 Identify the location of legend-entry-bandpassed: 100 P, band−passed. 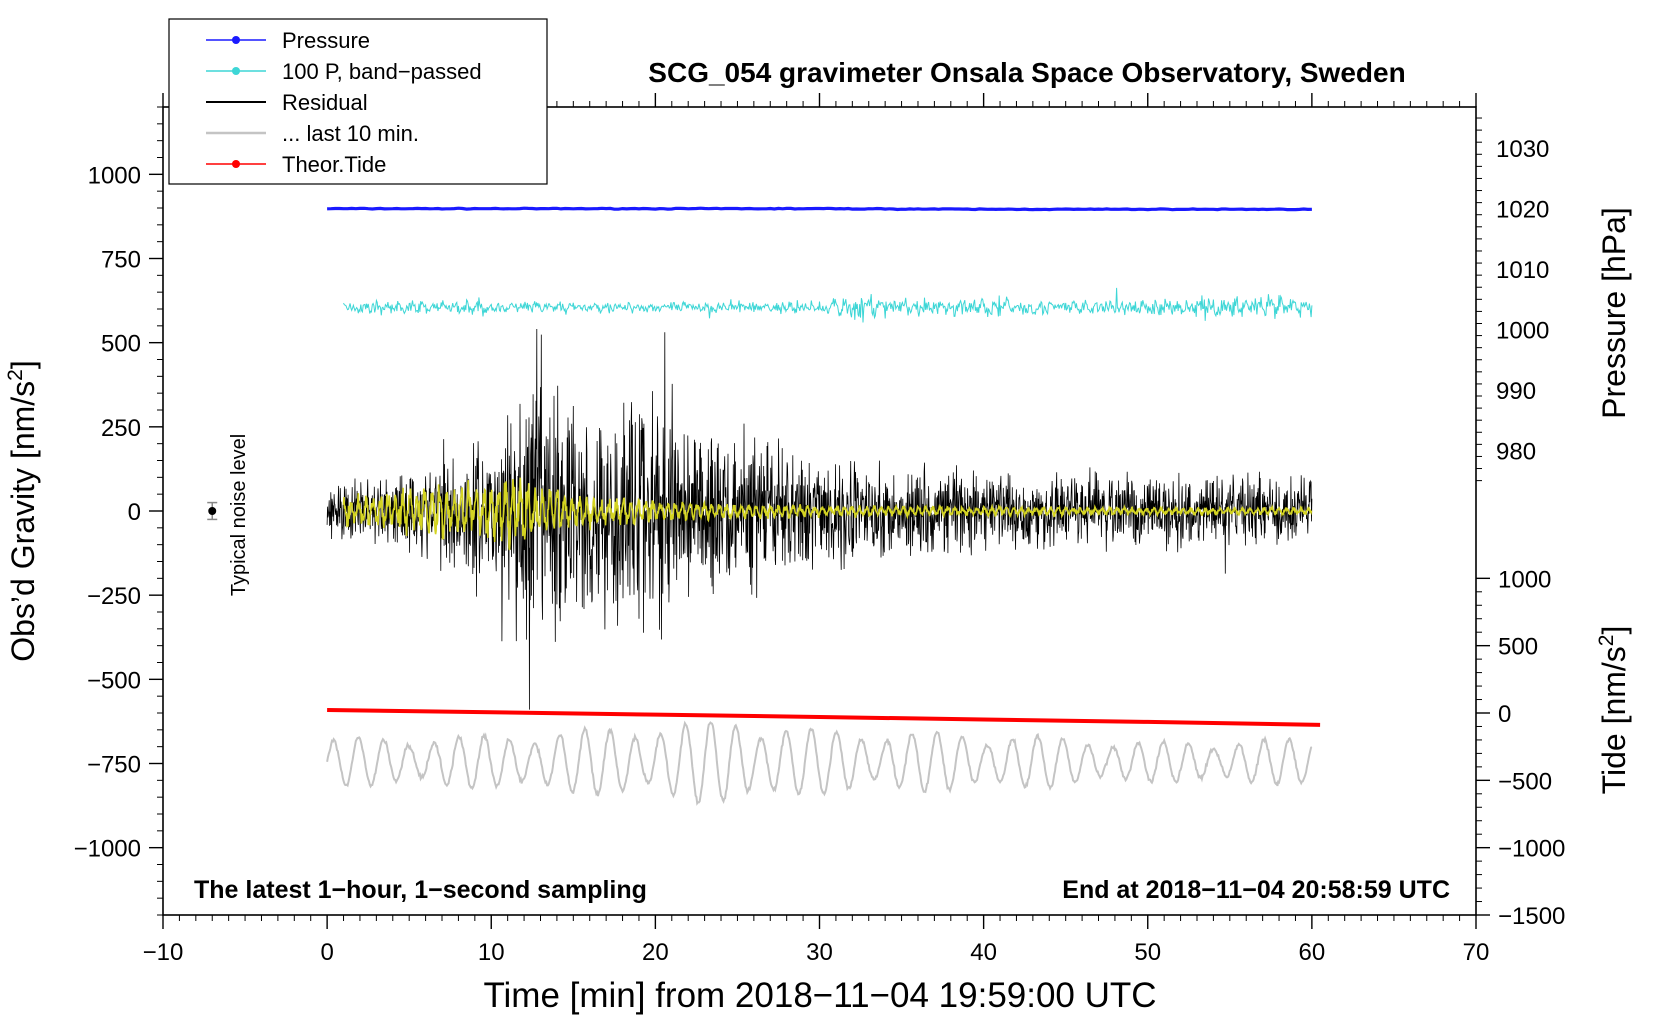
(344, 71).